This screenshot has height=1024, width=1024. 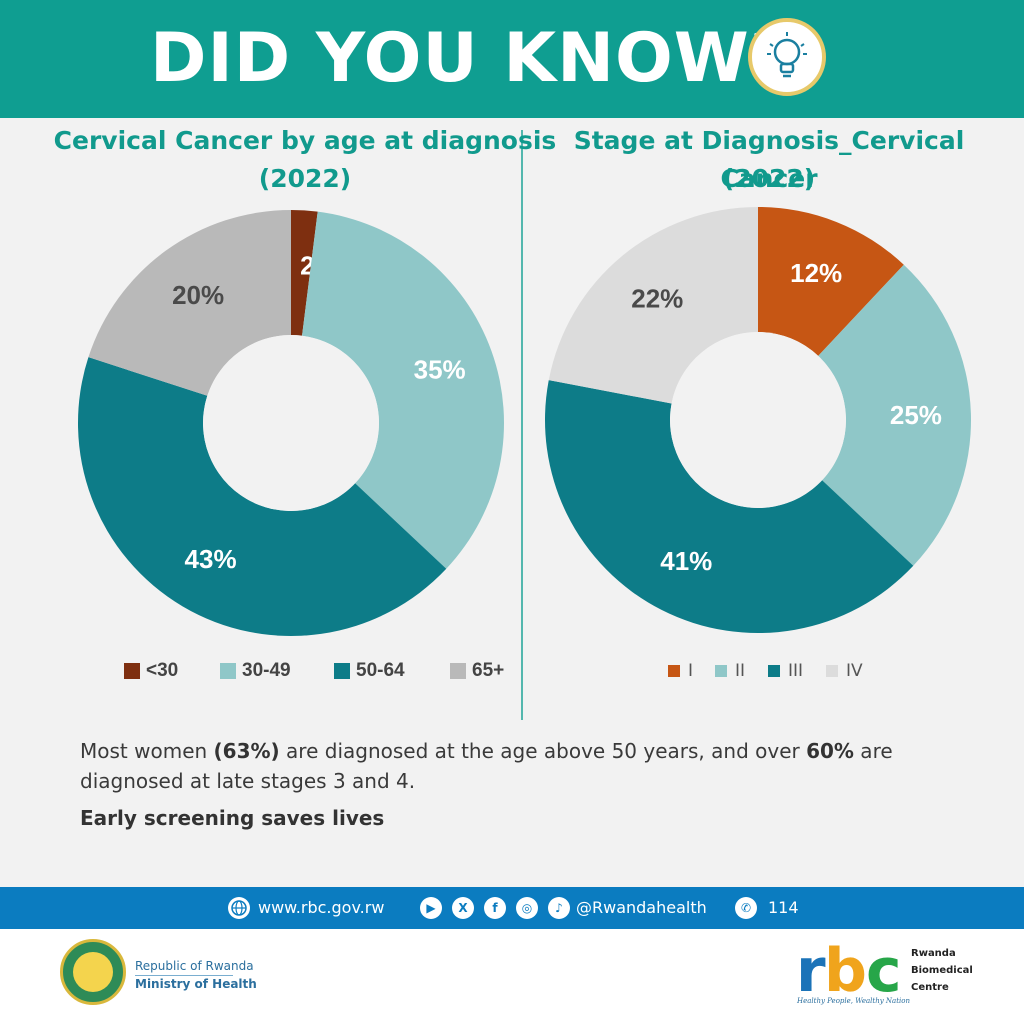 What do you see at coordinates (440, 369) in the screenshot?
I see `slice-label: 35%` at bounding box center [440, 369].